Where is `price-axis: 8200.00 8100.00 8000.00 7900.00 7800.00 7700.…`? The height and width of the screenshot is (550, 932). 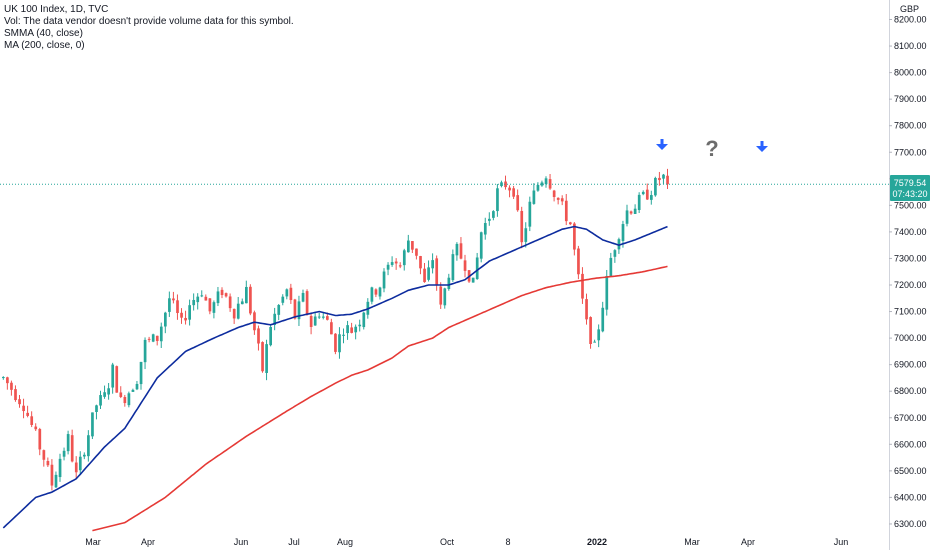 price-axis: 8200.00 8100.00 8000.00 7900.00 7800.00 7700.… is located at coordinates (908, 272).